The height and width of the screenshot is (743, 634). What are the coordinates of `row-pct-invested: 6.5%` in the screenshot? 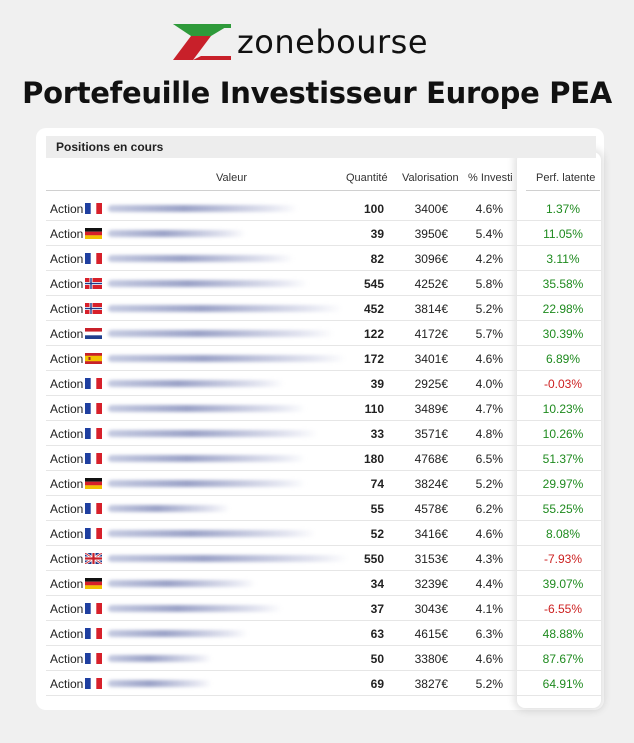 It's located at (489, 459).